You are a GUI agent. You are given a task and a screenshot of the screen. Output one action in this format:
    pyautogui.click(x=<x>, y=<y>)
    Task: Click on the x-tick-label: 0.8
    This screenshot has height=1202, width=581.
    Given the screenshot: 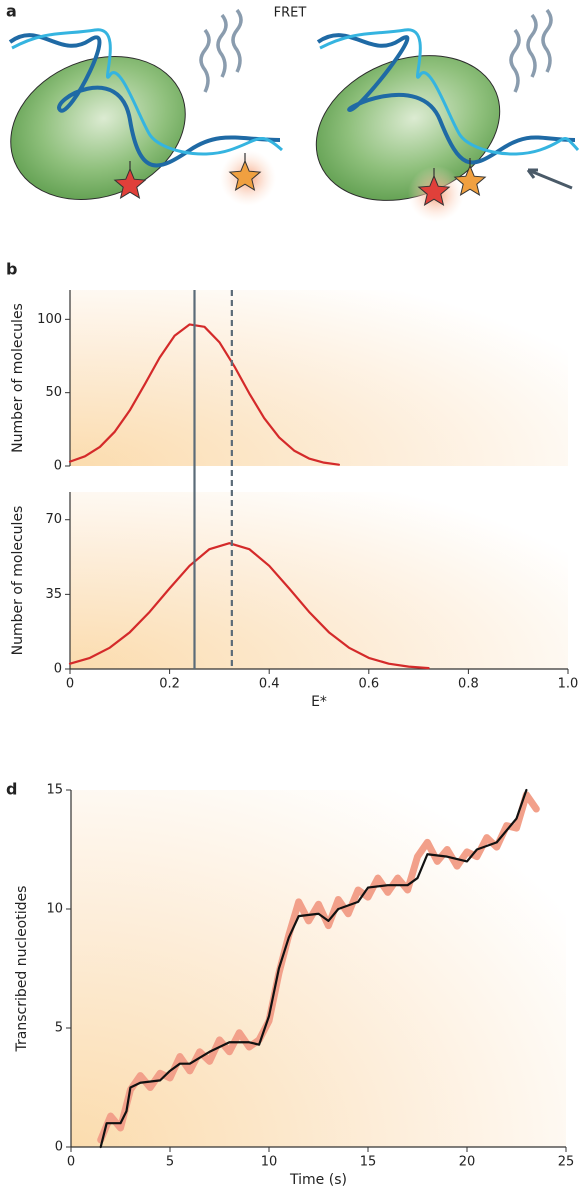 What is the action you would take?
    pyautogui.click(x=468, y=684)
    